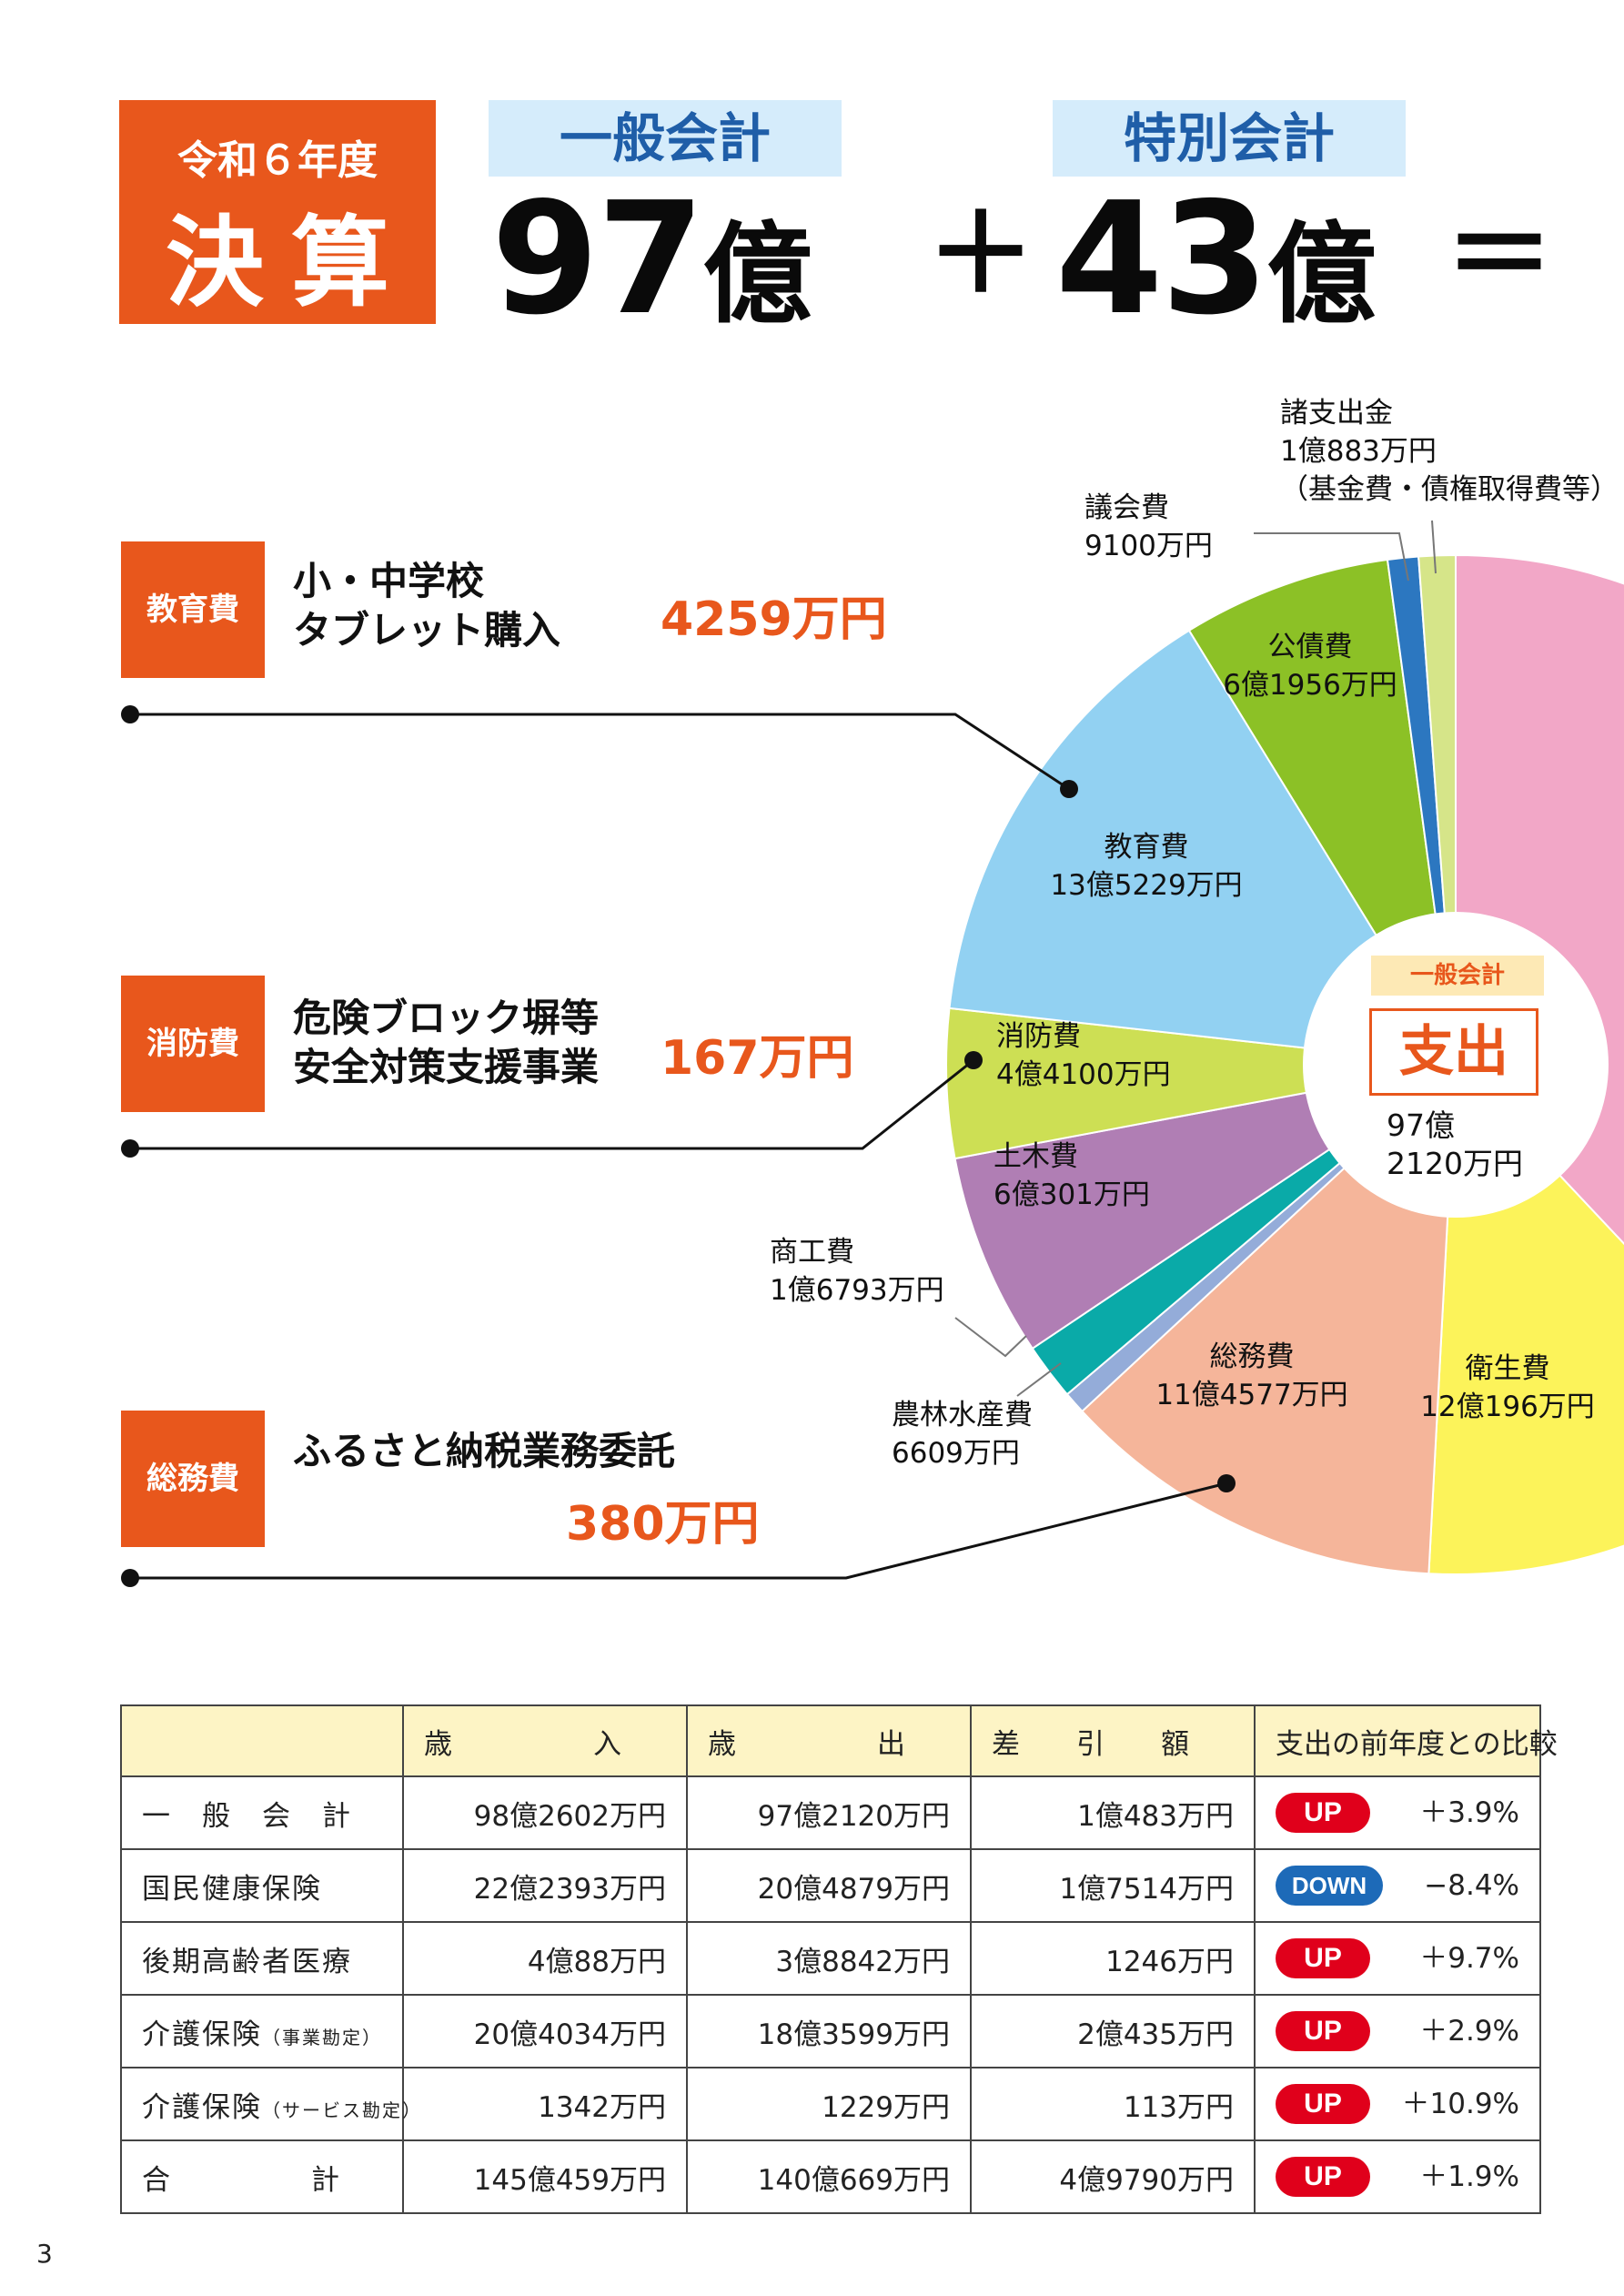 This screenshot has height=2296, width=1624. What do you see at coordinates (1471, 1885) in the screenshot?
I see `change-percent: −8.4%` at bounding box center [1471, 1885].